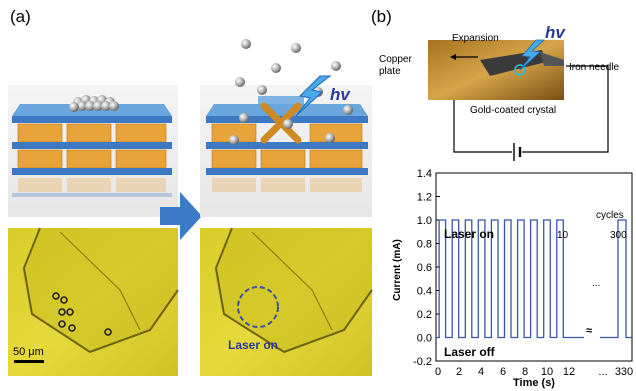 The height and width of the screenshot is (391, 636). I want to click on x-tick-label: 0, so click(438, 372).